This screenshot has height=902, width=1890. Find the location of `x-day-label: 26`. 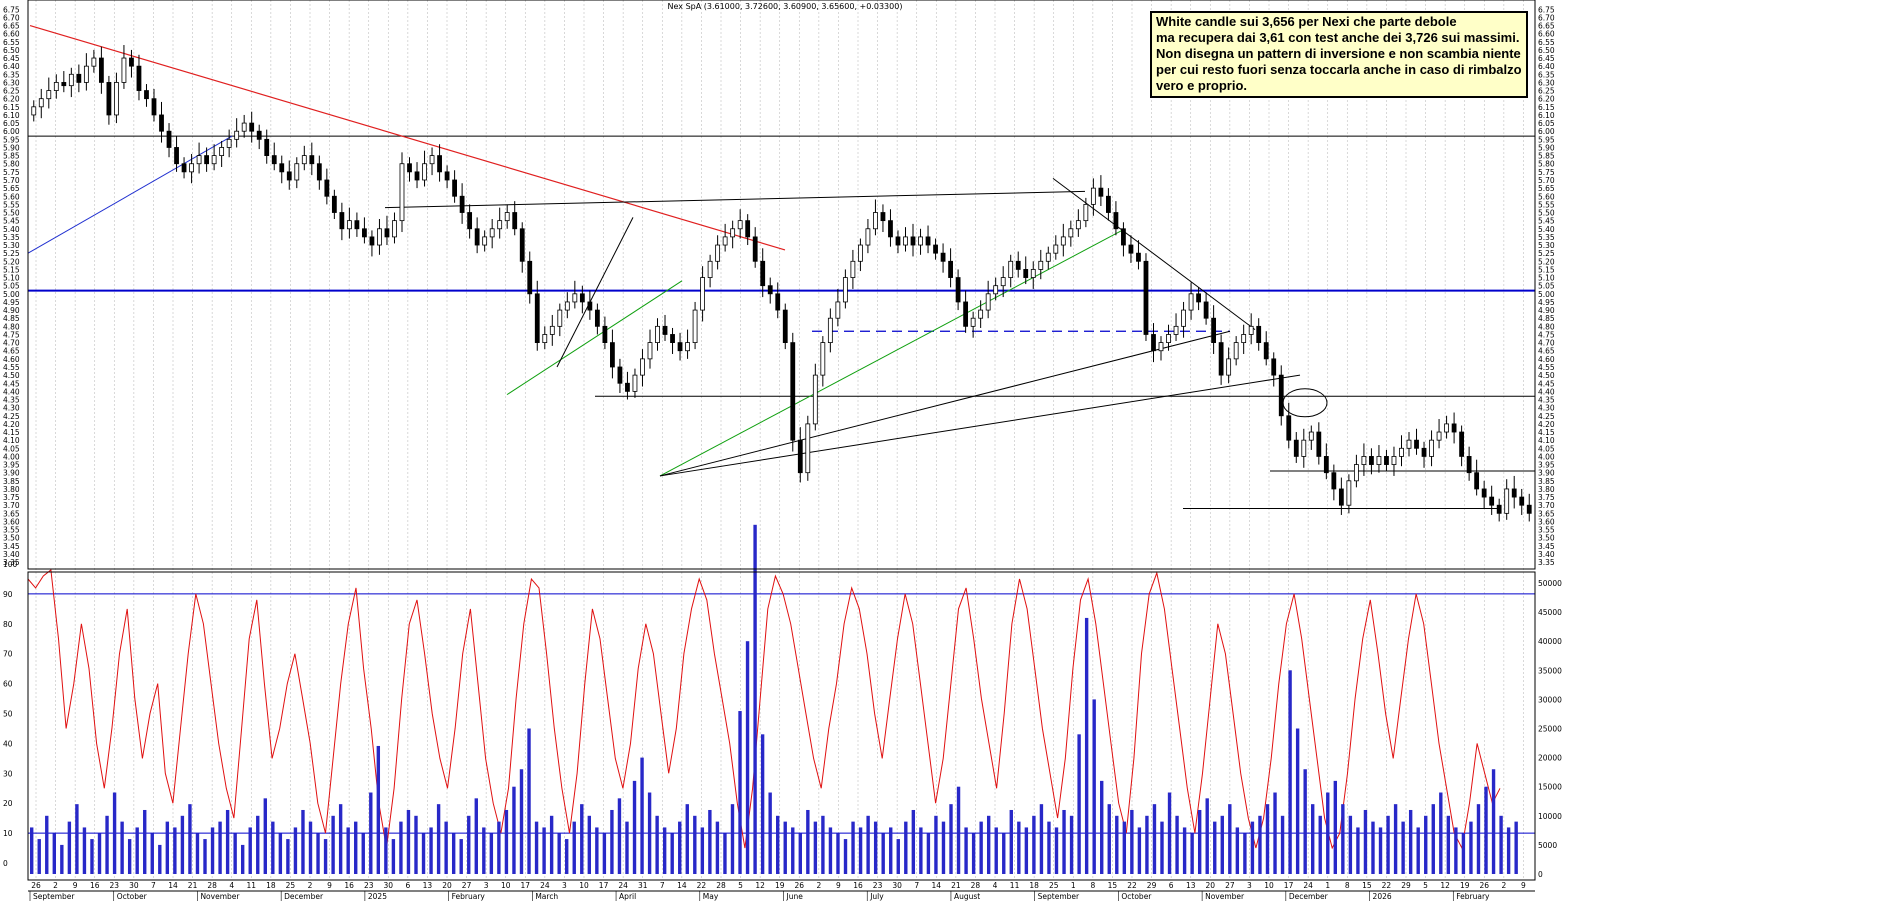

x-day-label: 26 is located at coordinates (36, 885).